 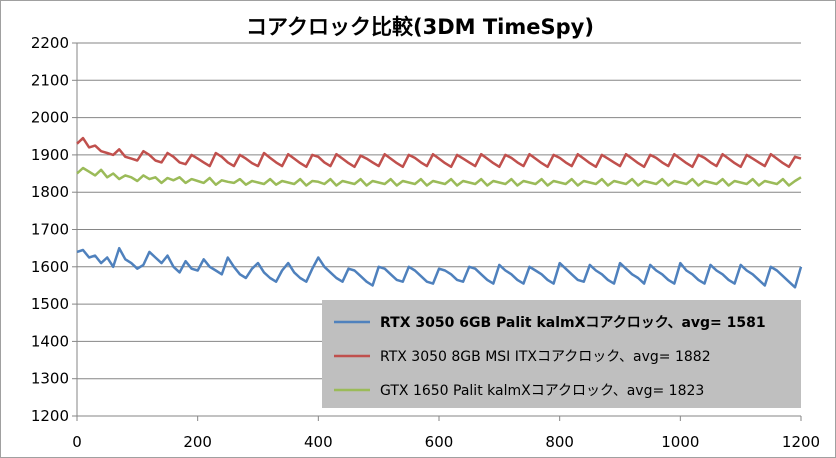 I want to click on x-tick-label: 1000, so click(x=680, y=442).